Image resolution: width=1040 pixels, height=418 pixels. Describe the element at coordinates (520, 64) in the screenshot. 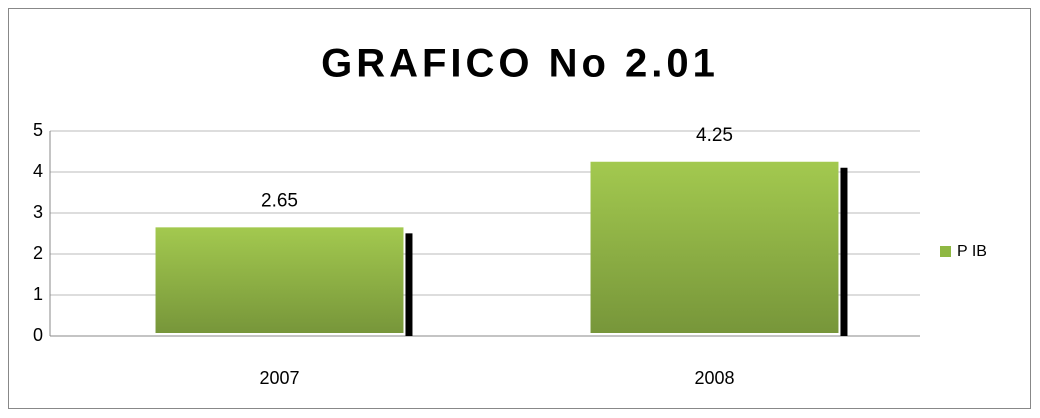

I see `chart-title: GRAFICO No 2.01` at that location.